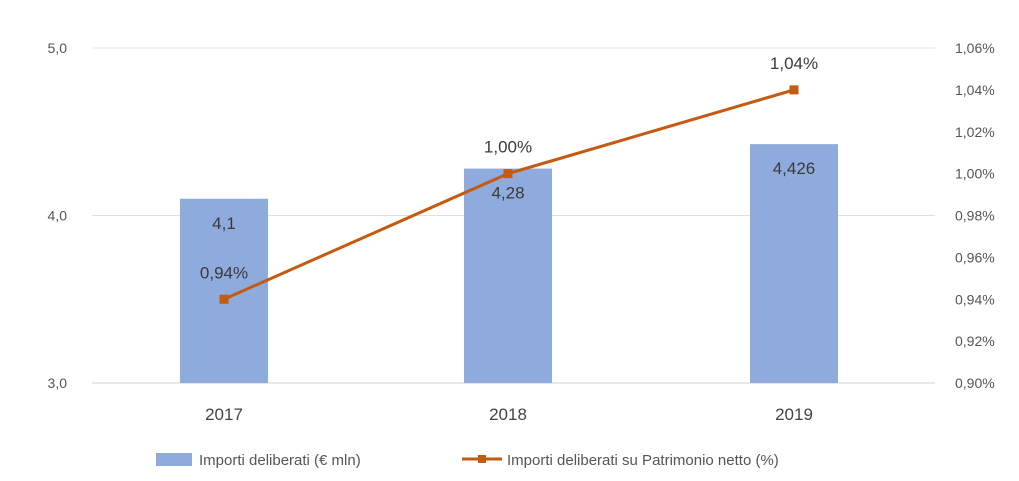  What do you see at coordinates (58, 48) in the screenshot?
I see `left-tick-label: 5,0` at bounding box center [58, 48].